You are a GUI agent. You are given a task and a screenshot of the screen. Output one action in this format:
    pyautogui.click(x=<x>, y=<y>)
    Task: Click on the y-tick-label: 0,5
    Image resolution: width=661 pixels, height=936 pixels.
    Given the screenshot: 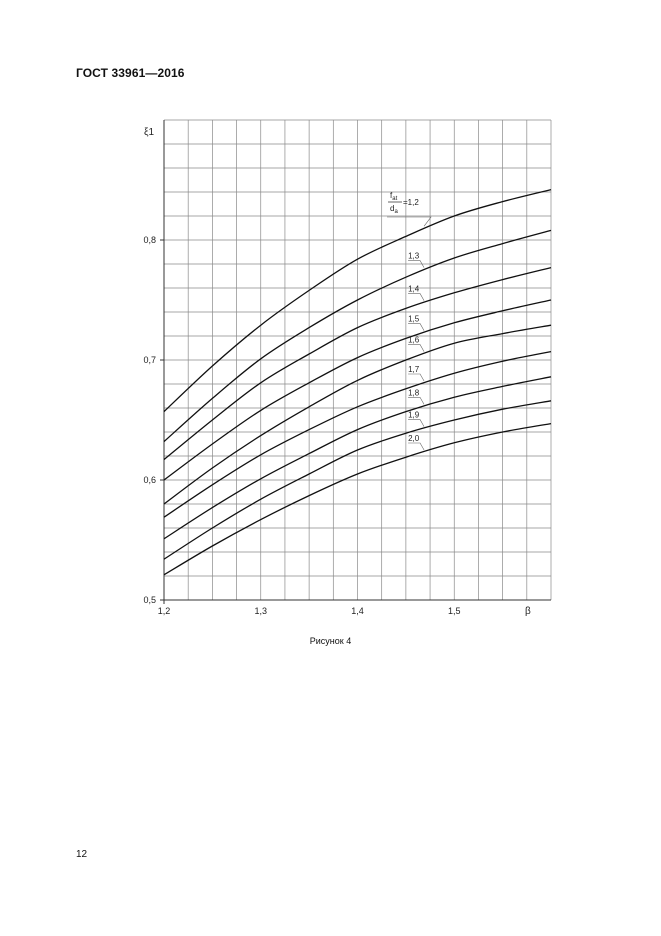 What is the action you would take?
    pyautogui.click(x=149, y=600)
    